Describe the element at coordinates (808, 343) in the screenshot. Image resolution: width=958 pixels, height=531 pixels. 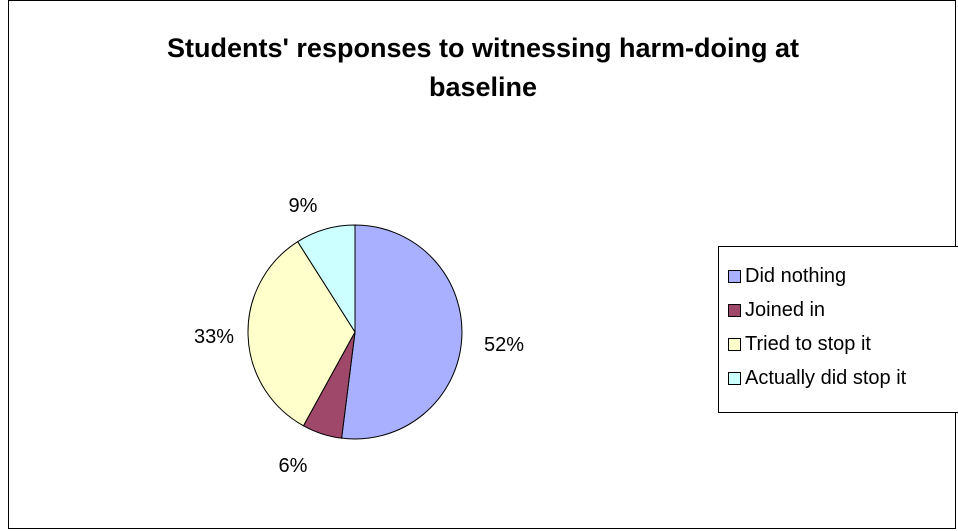
I see `legend-label: Tried to stop it` at that location.